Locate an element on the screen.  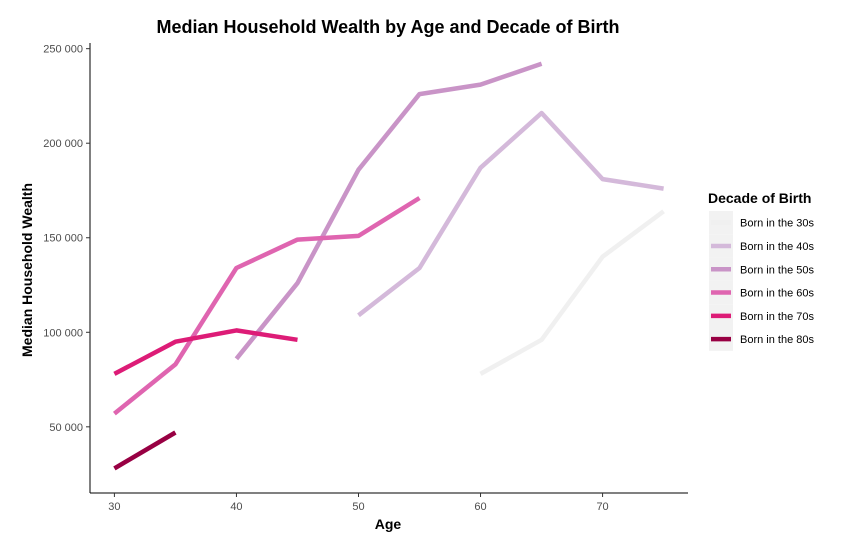
x-tick-label: 30 is located at coordinates (114, 507).